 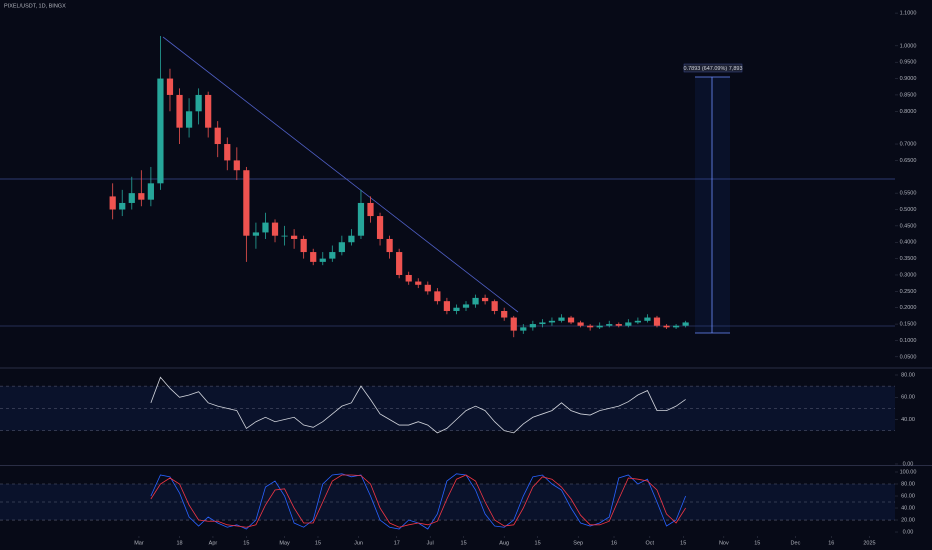 I want to click on y-tick-label: 1.1000, so click(x=908, y=14).